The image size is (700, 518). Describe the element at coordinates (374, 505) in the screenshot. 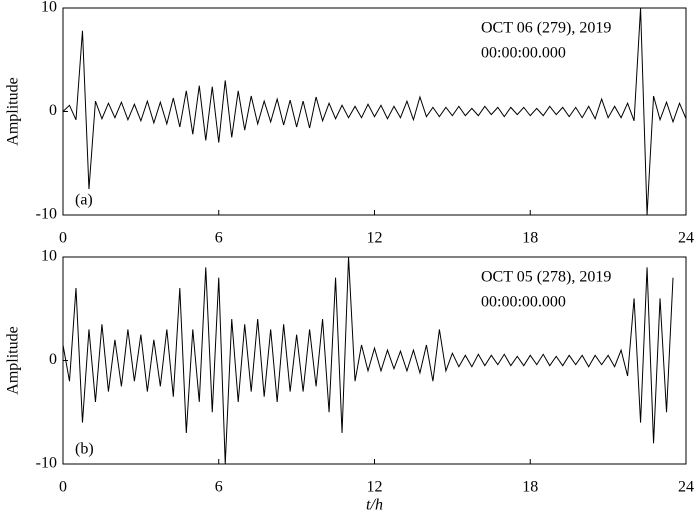

I see `x-axis-label: t/h` at that location.